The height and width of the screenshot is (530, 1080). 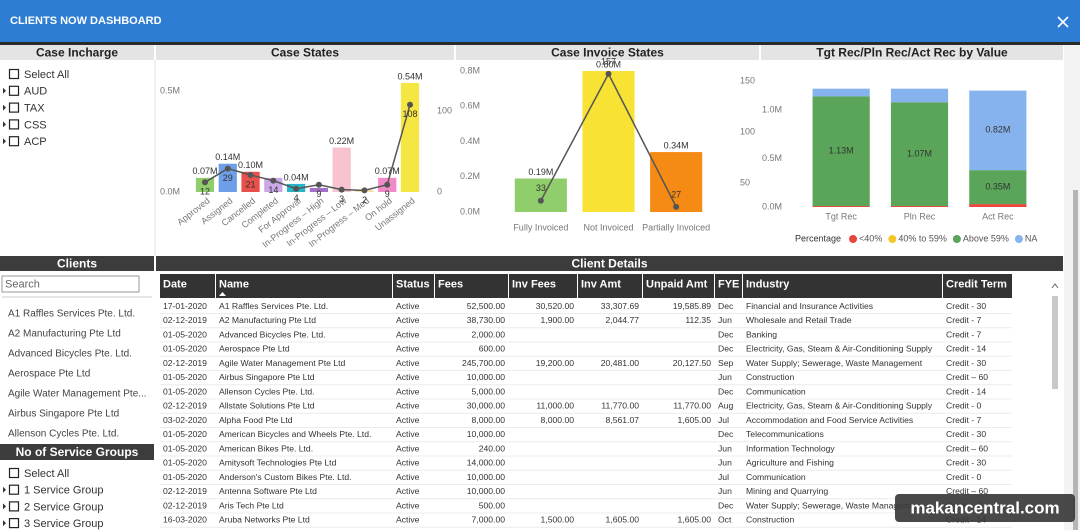 I want to click on table-cell: 20,127.50, so click(x=692, y=363).